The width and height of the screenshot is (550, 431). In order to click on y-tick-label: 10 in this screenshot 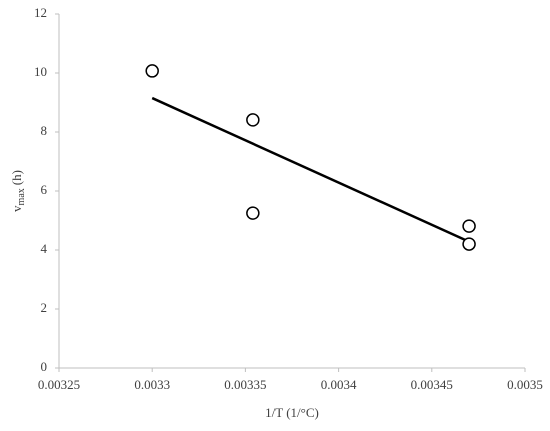, I will do `click(40, 71)`.